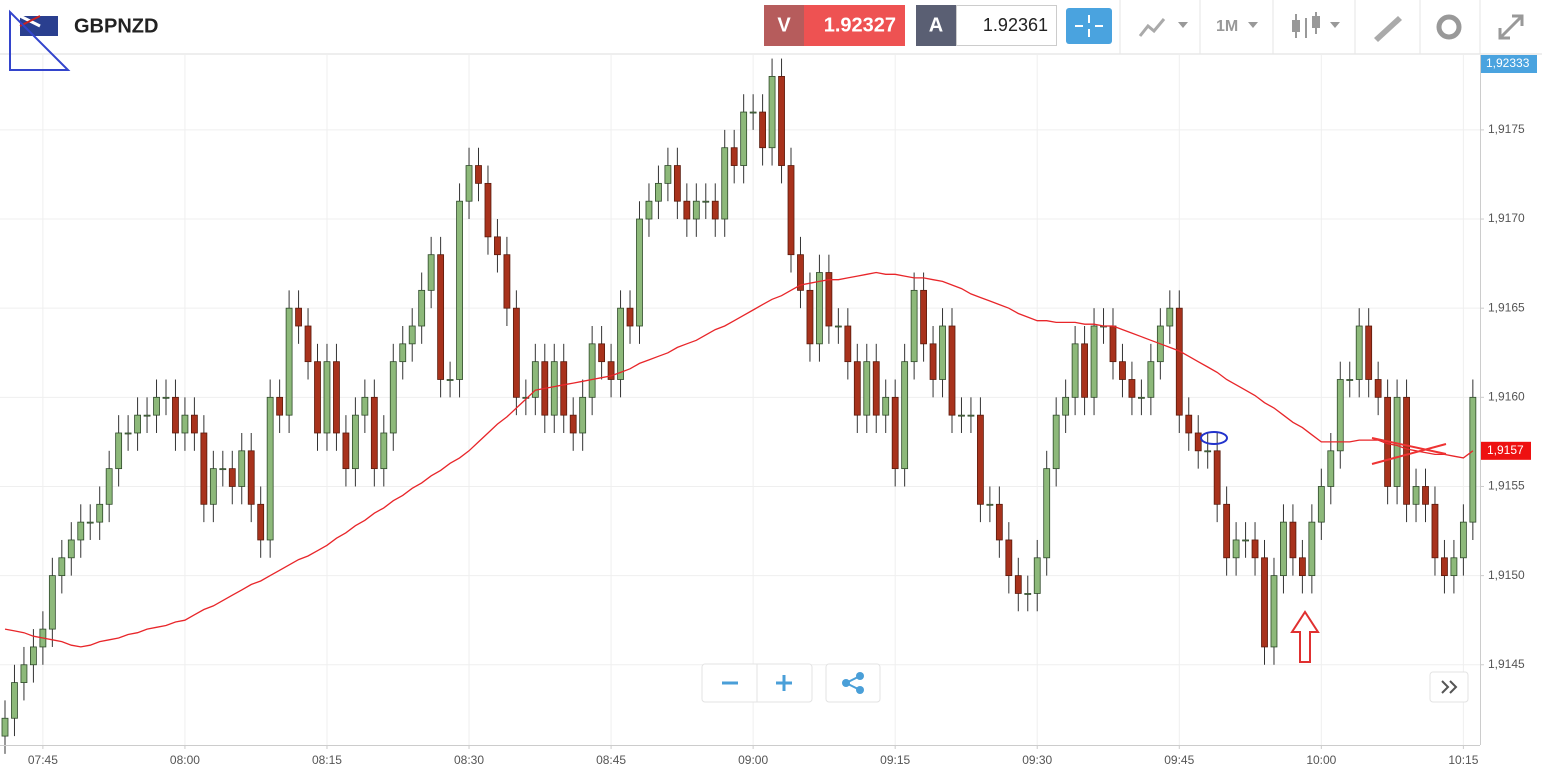 The height and width of the screenshot is (781, 1542). Describe the element at coordinates (1508, 63) in the screenshot. I see `pinned-price: 1,92333` at that location.